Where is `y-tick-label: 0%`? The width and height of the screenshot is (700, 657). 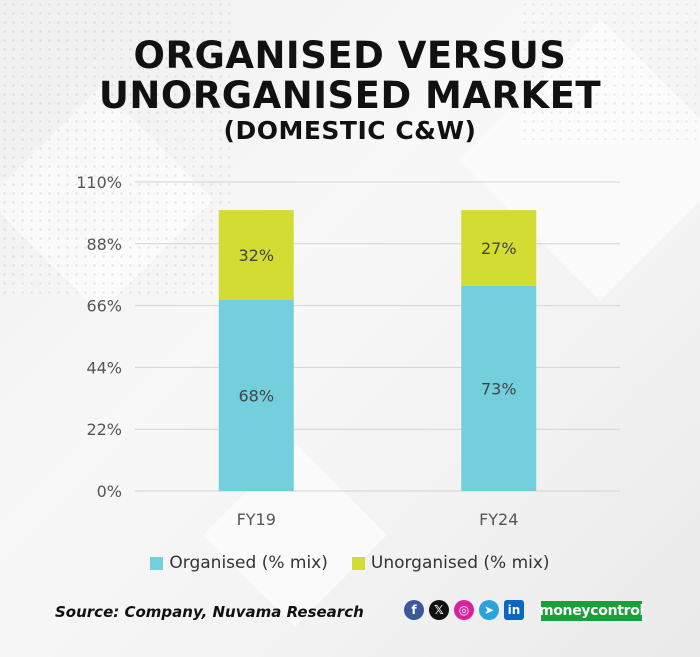
y-tick-label: 0% is located at coordinates (109, 491).